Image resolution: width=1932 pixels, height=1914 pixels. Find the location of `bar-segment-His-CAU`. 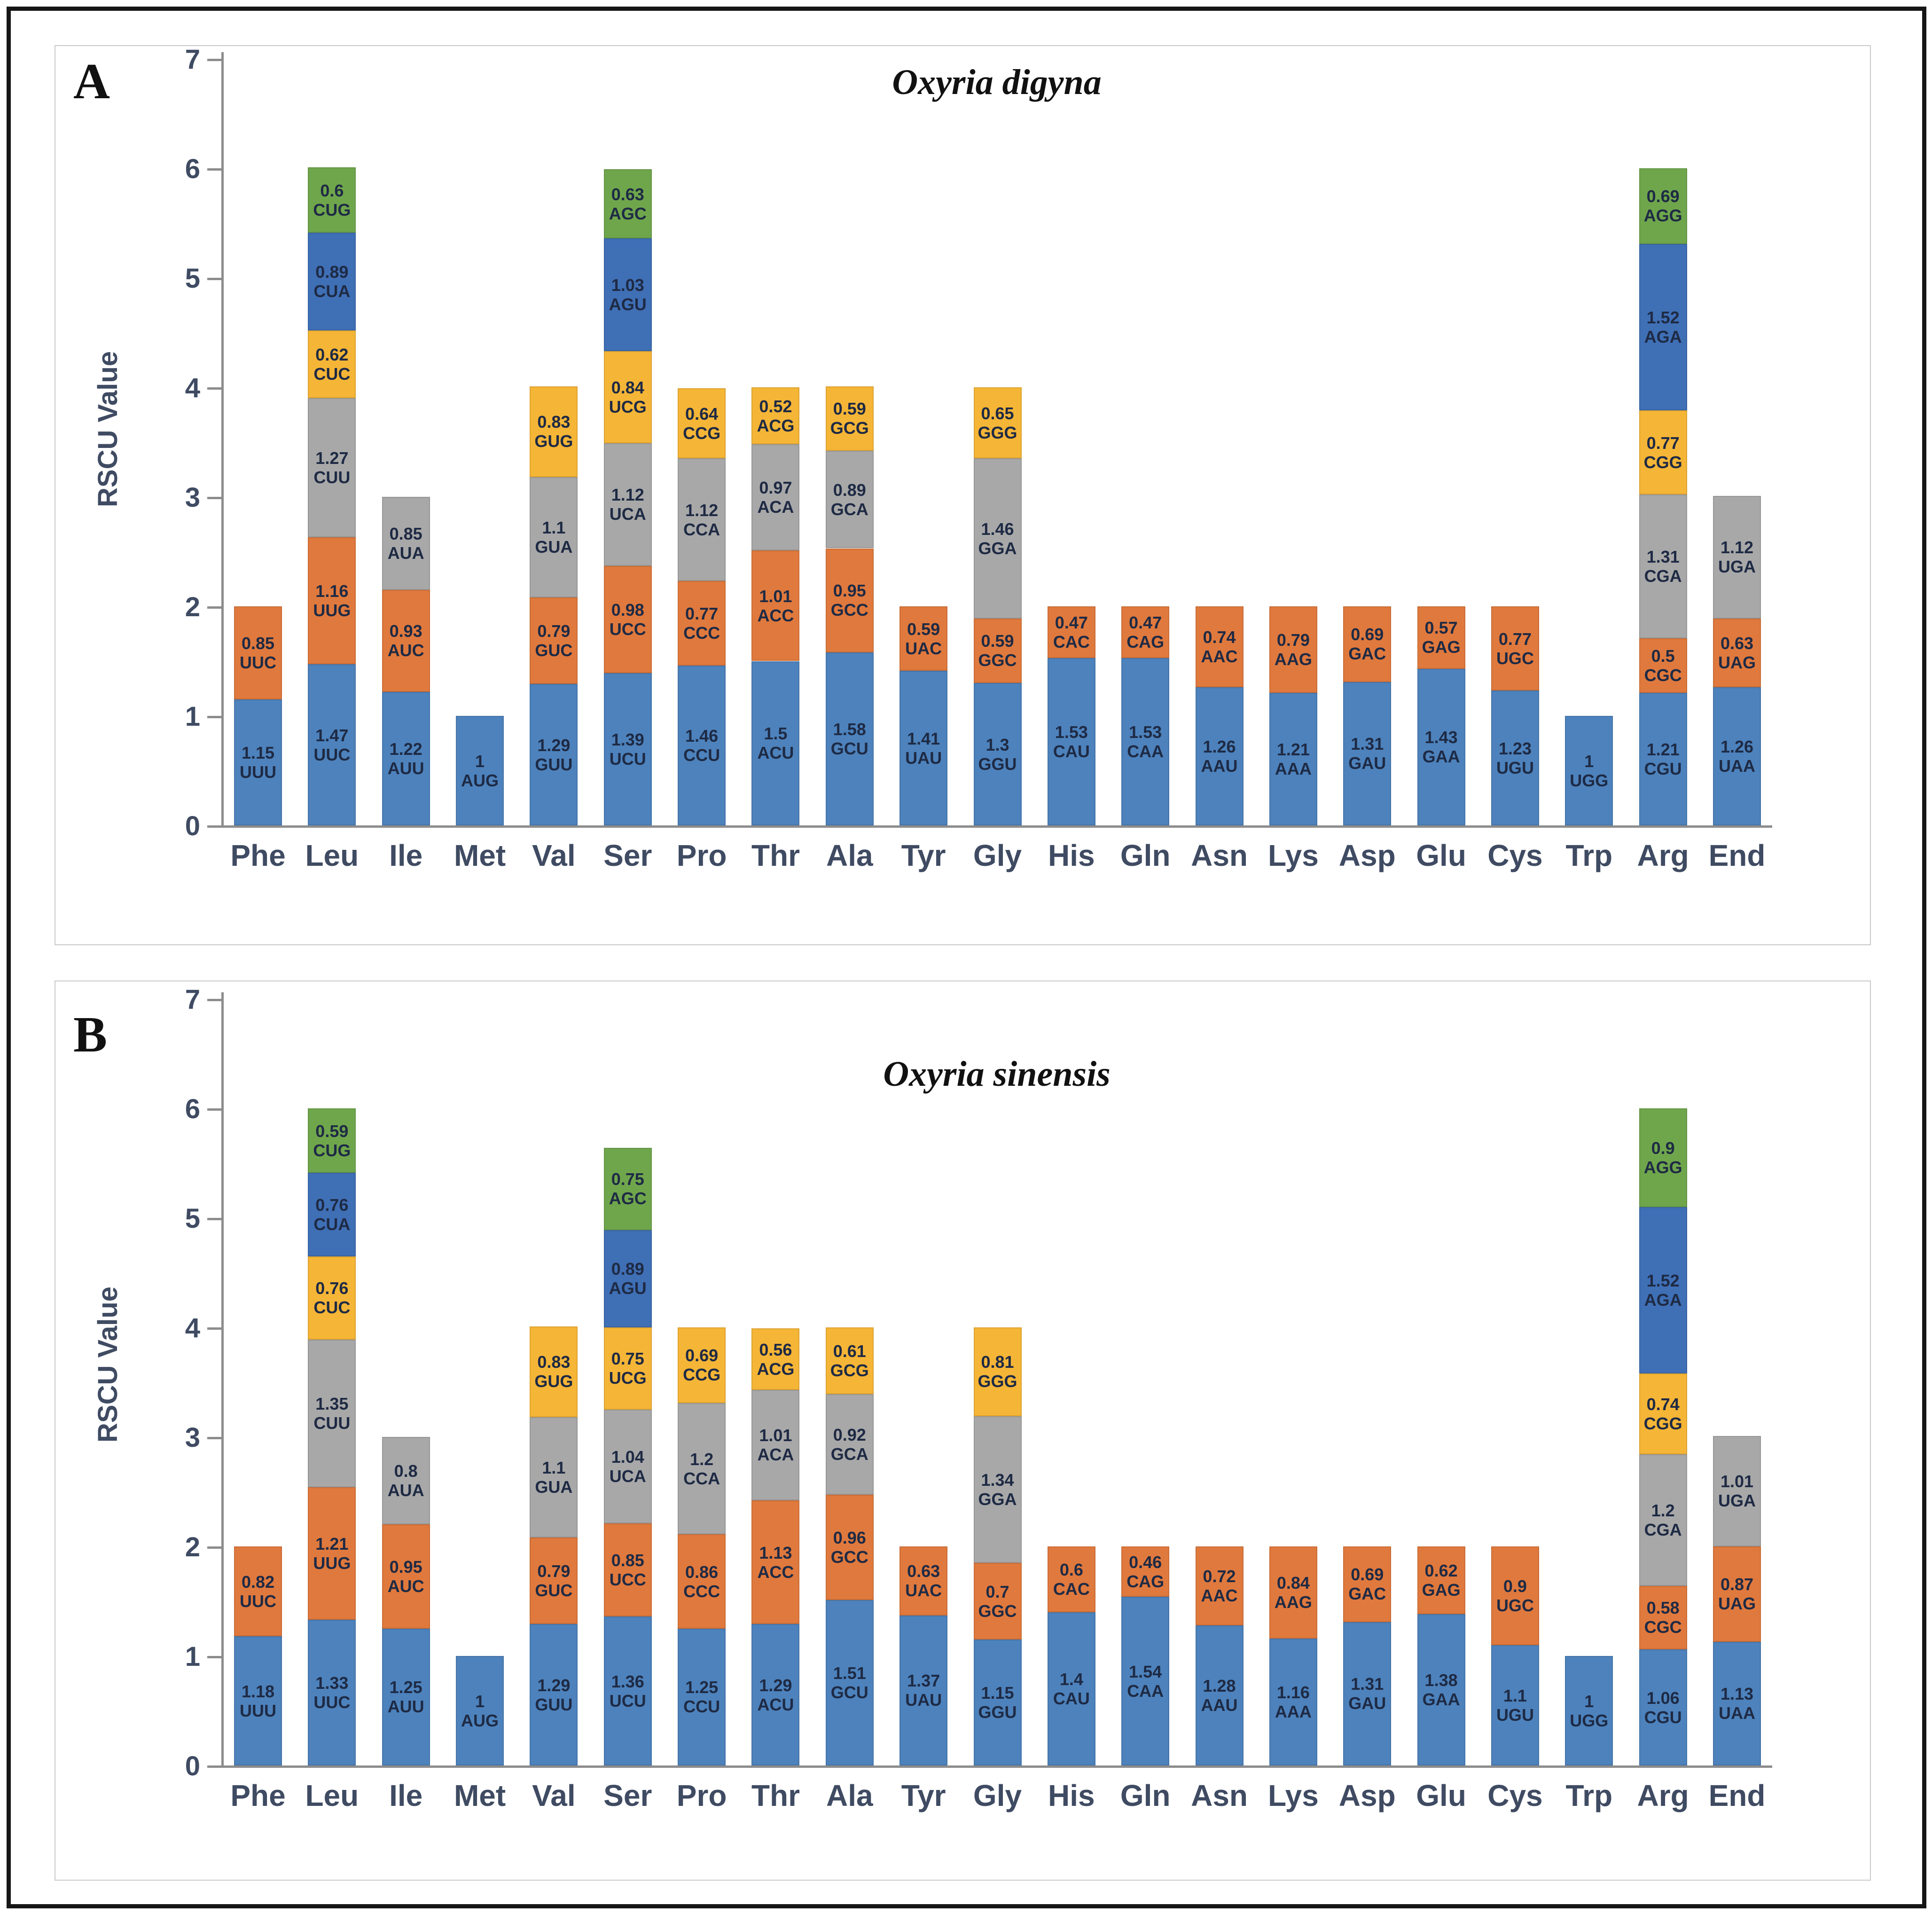

bar-segment-His-CAU is located at coordinates (1071, 1688).